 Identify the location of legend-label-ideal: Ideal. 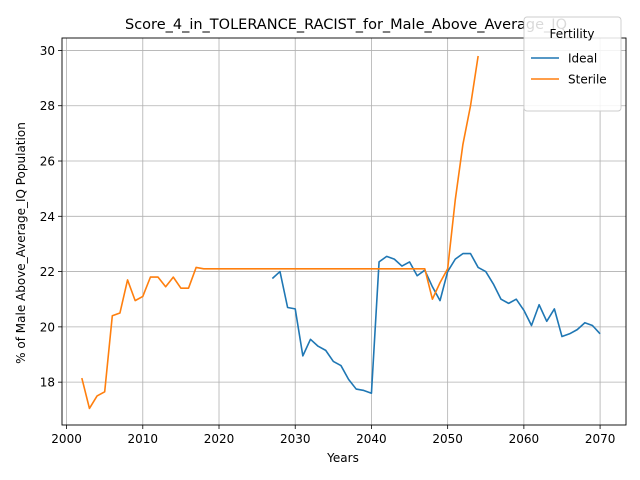
(582, 59).